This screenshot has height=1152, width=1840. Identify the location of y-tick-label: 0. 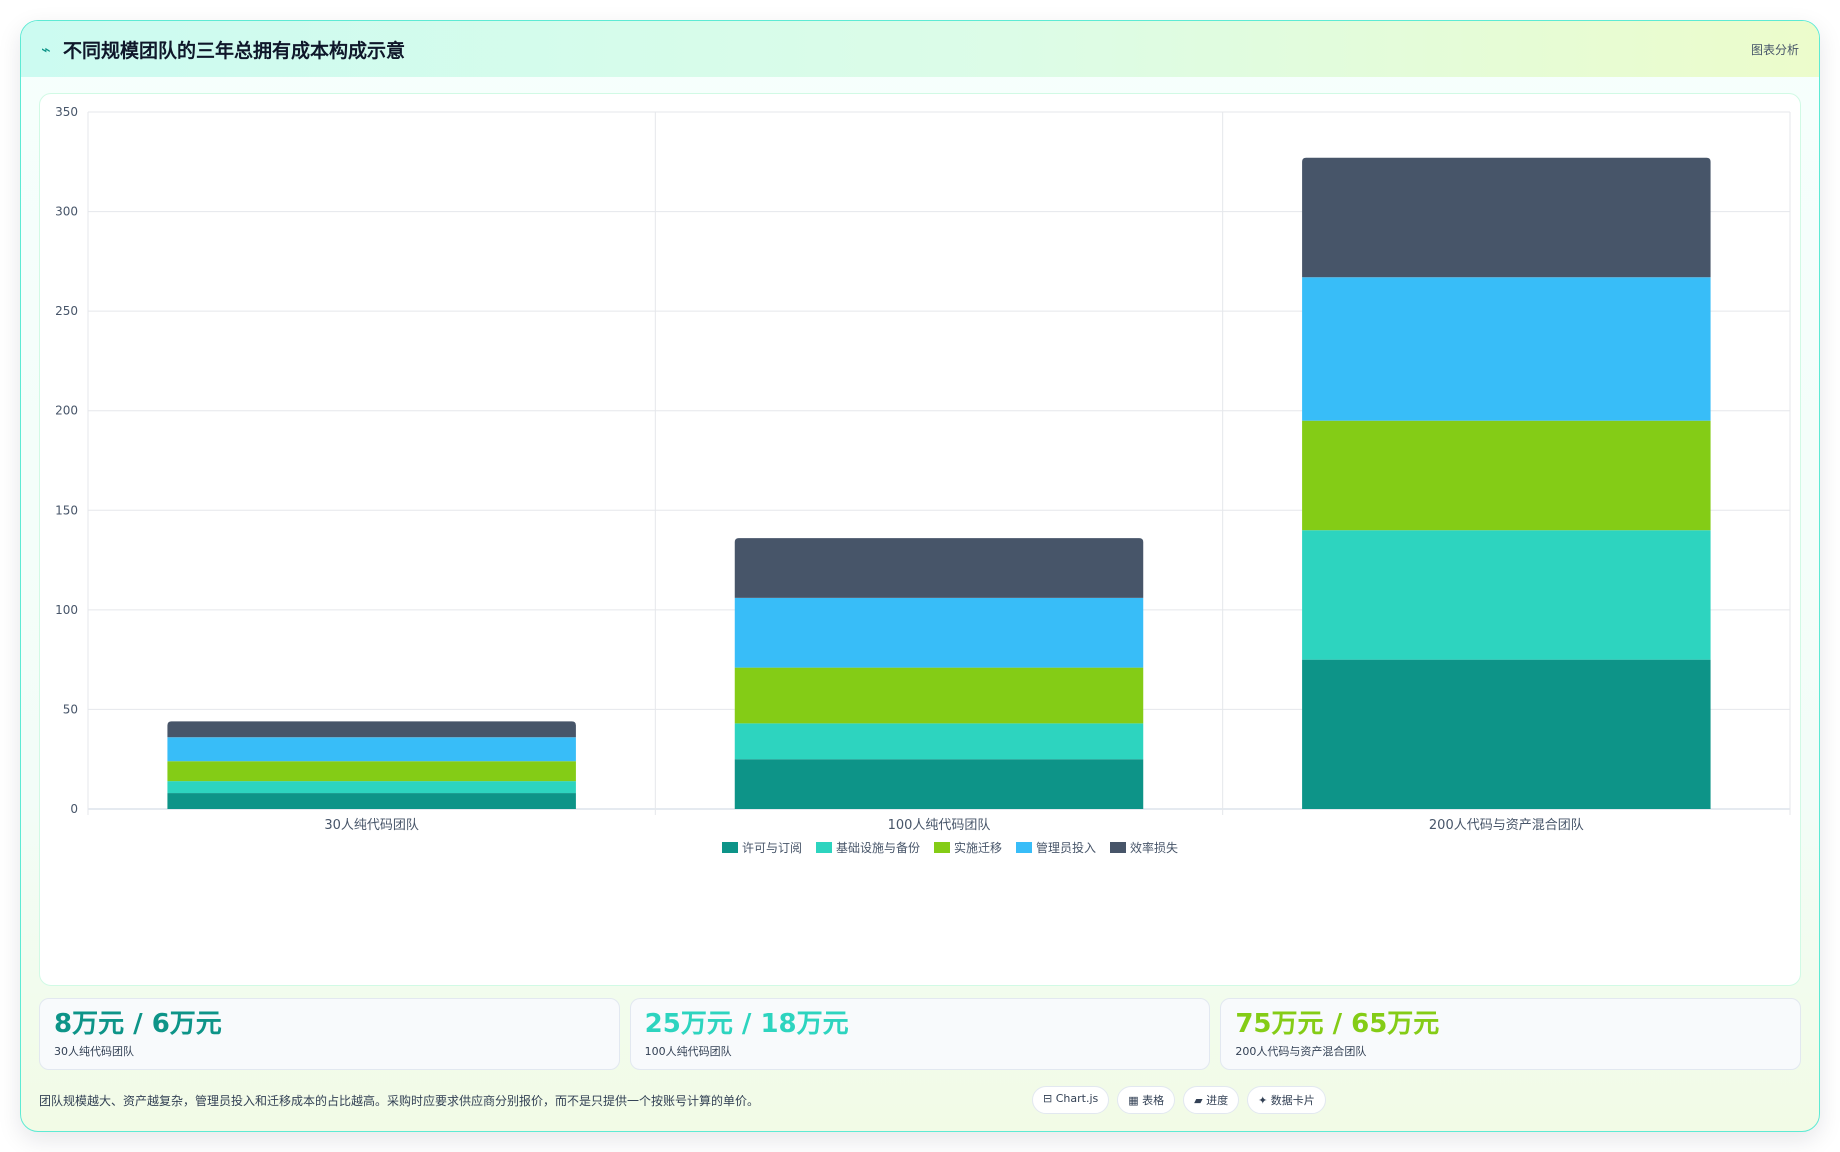
(74, 809).